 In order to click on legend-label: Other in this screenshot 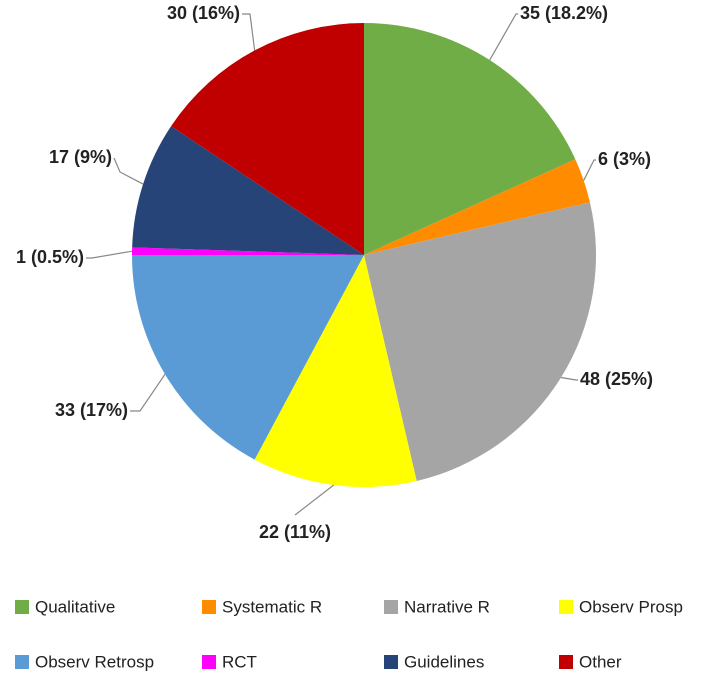, I will do `click(600, 661)`.